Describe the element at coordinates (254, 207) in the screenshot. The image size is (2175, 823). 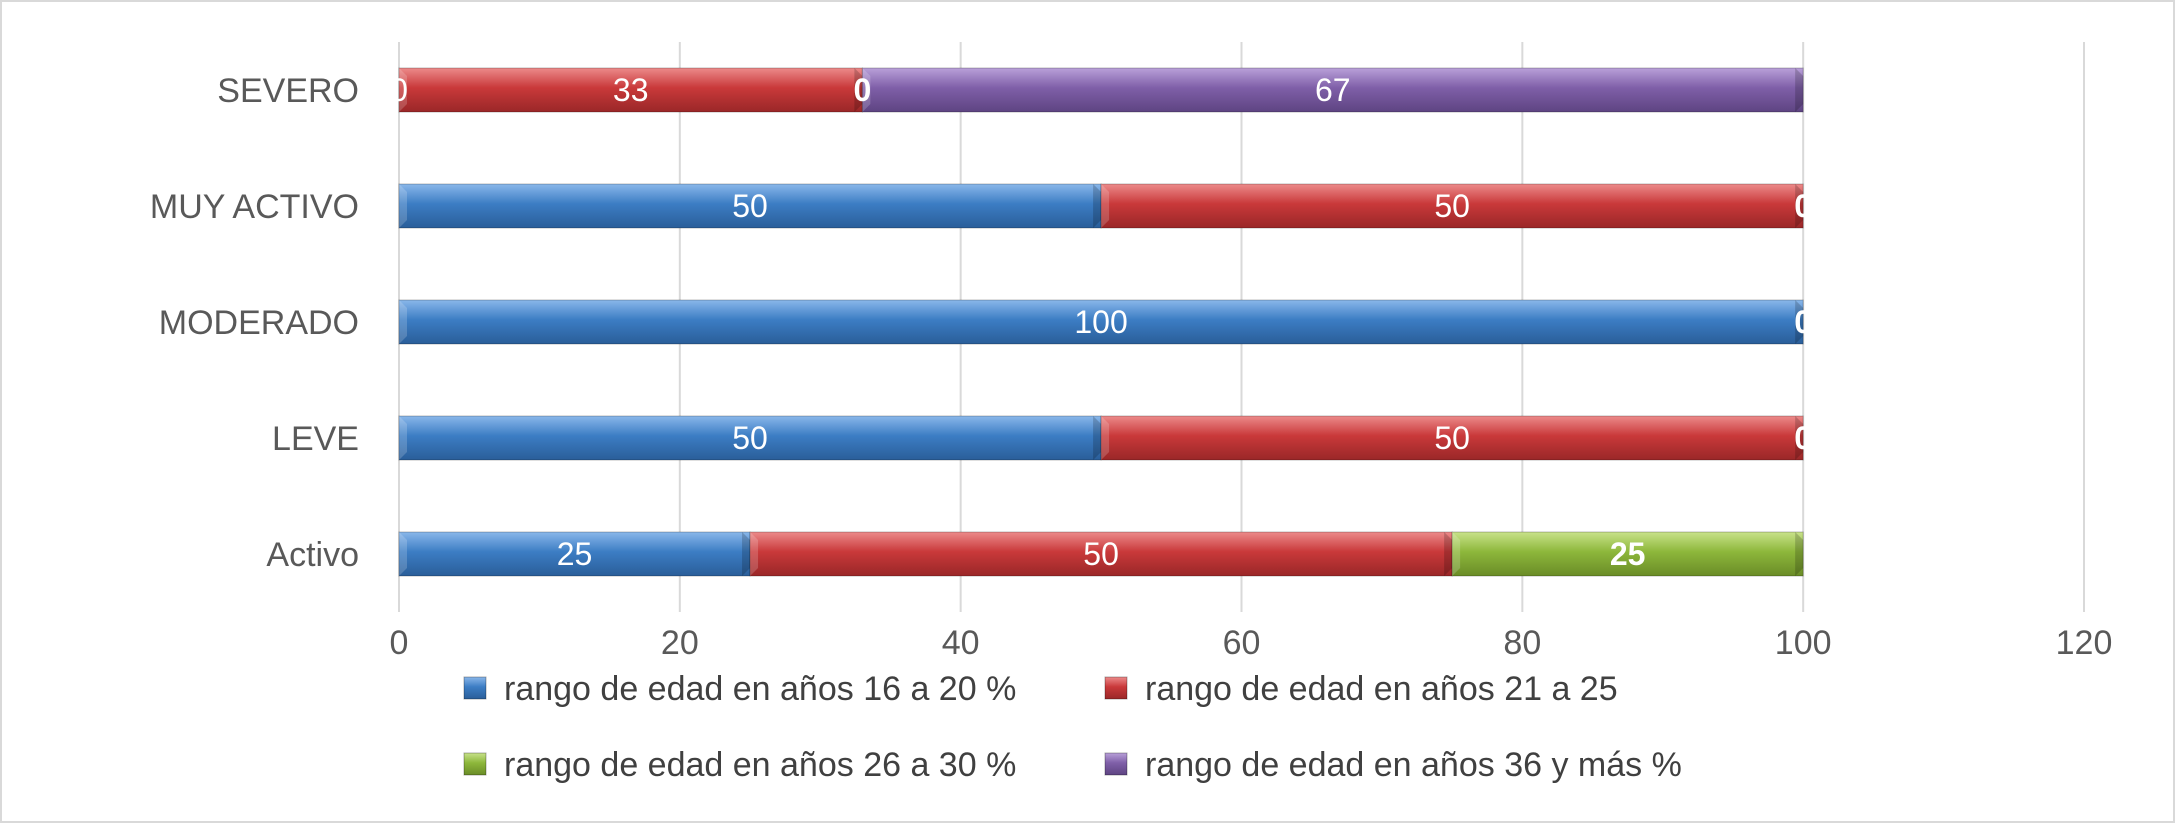
I see `category-label: MUY ACTIVO` at that location.